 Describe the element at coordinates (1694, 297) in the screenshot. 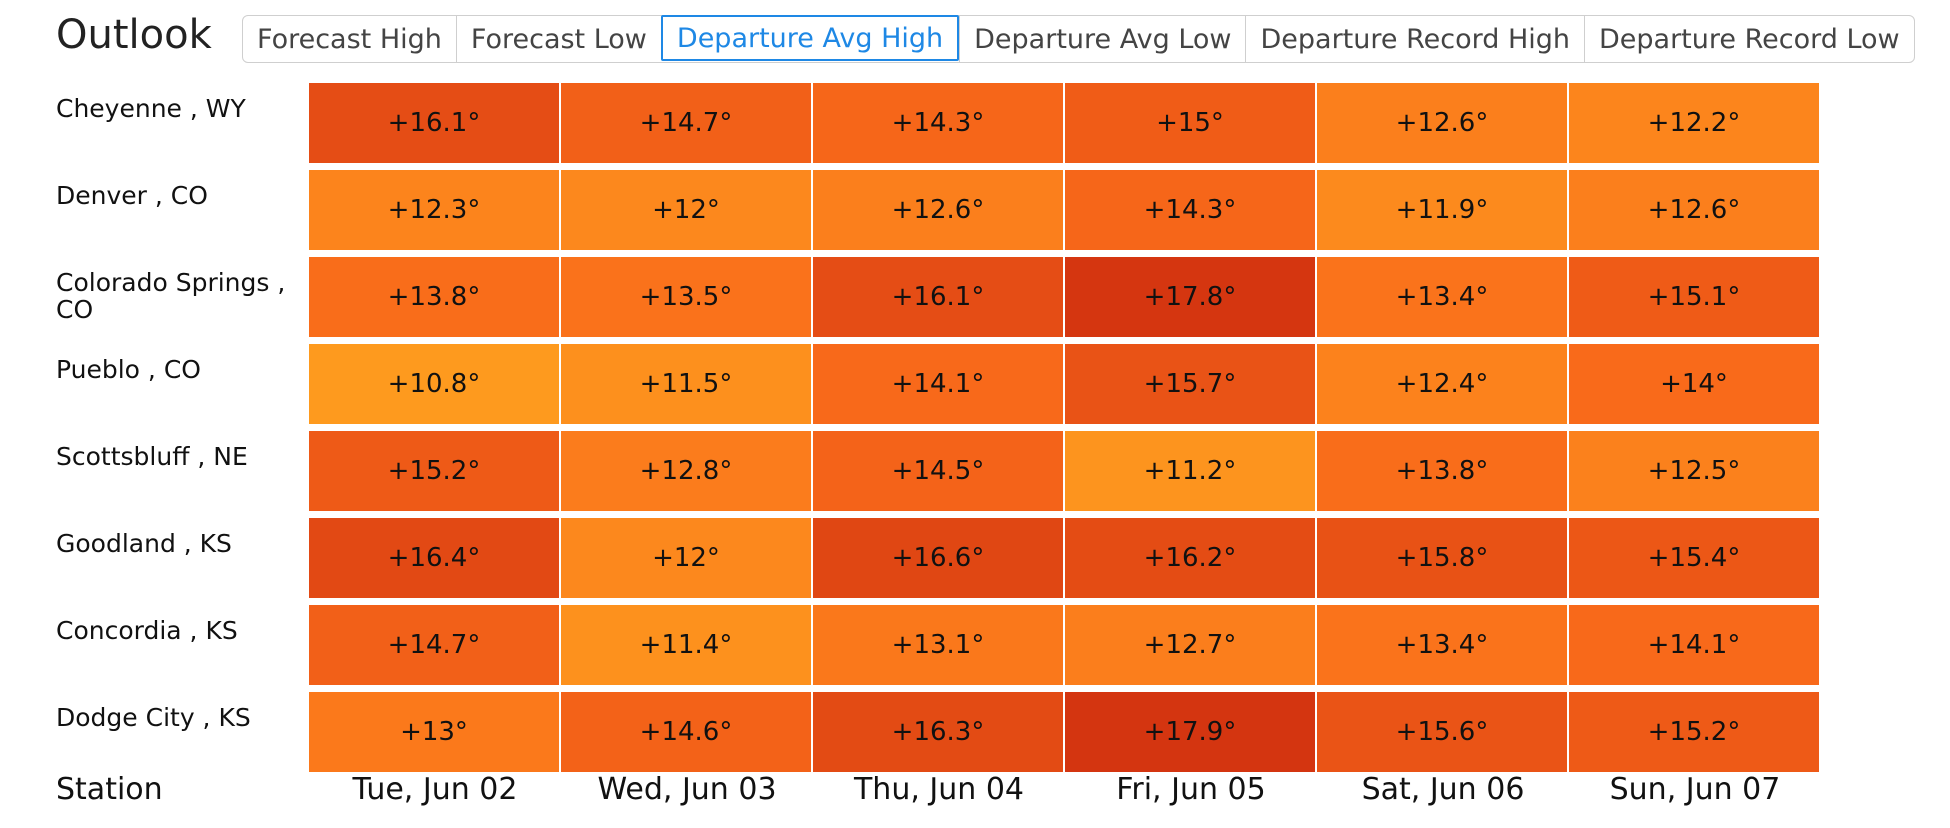

I see `heatmap-cell: +15.1°` at that location.